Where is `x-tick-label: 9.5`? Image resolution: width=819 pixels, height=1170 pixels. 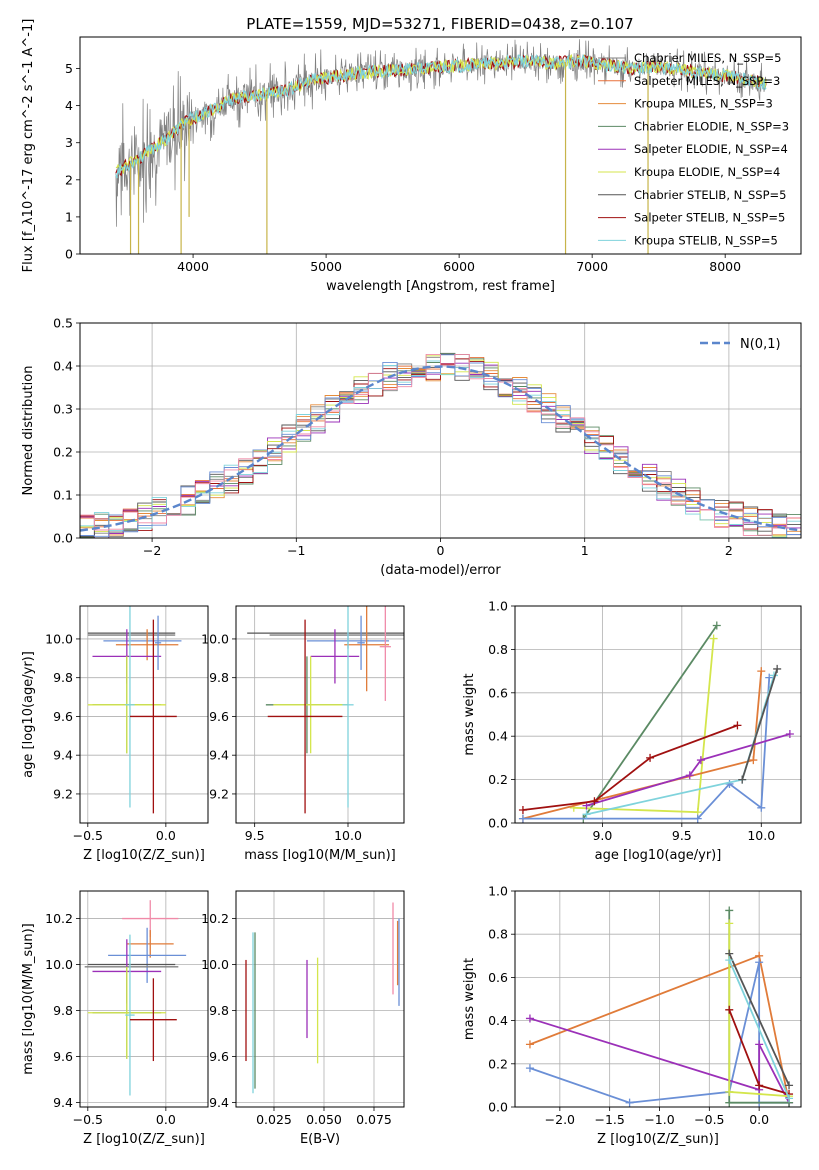
x-tick-label: 9.5 is located at coordinates (682, 835).